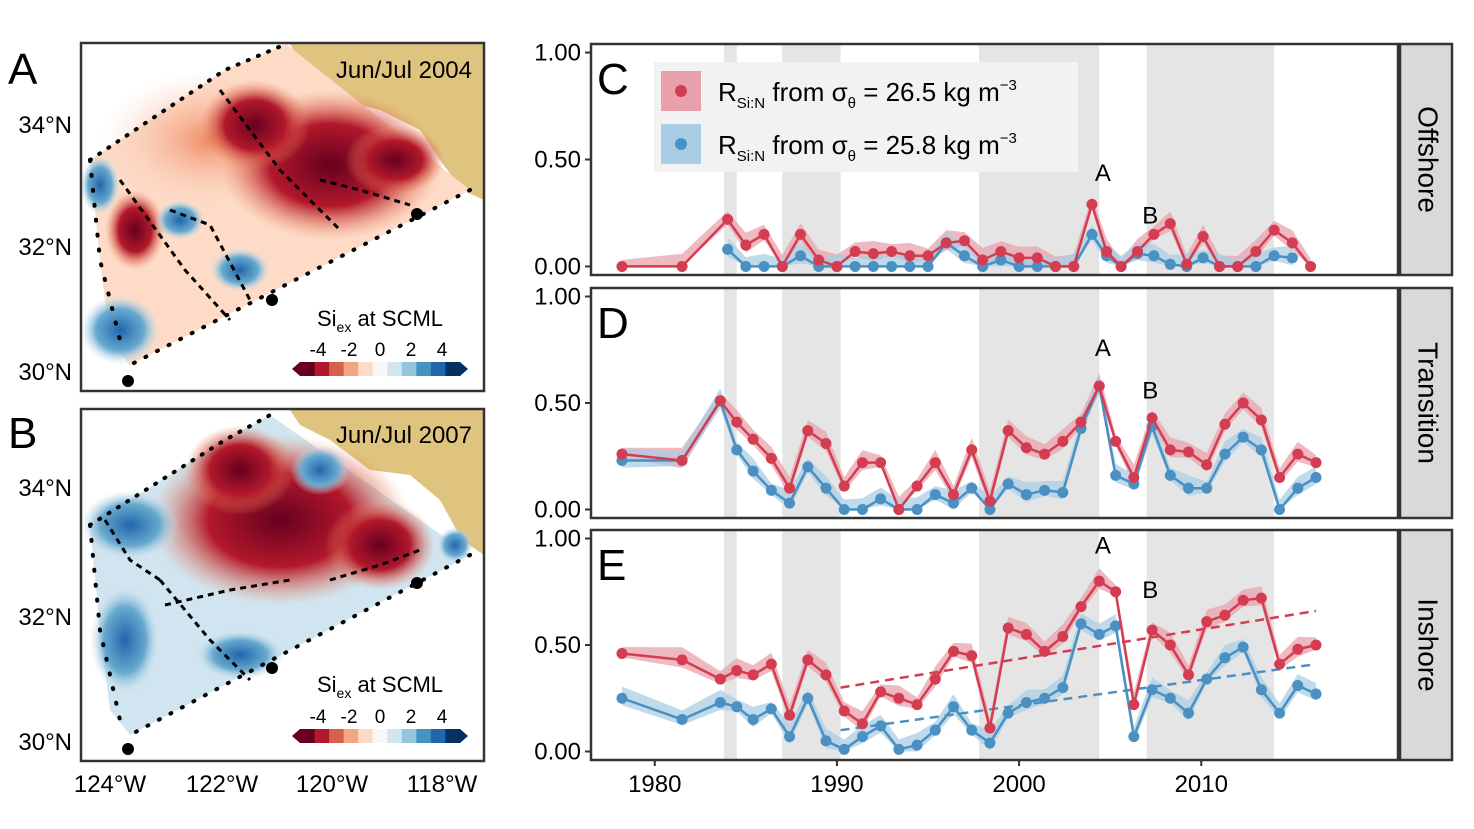 The width and height of the screenshot is (1474, 829). I want to click on contour-field, so click(277, 575).